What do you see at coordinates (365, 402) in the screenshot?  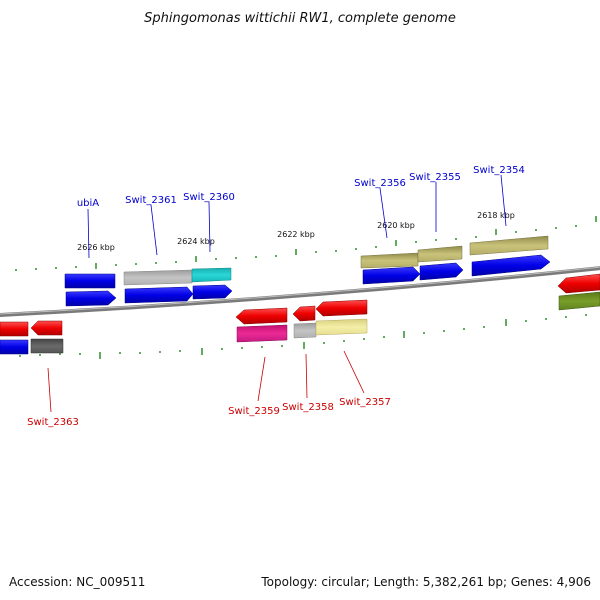 I see `gene-label-swit2357: Swit_2357` at bounding box center [365, 402].